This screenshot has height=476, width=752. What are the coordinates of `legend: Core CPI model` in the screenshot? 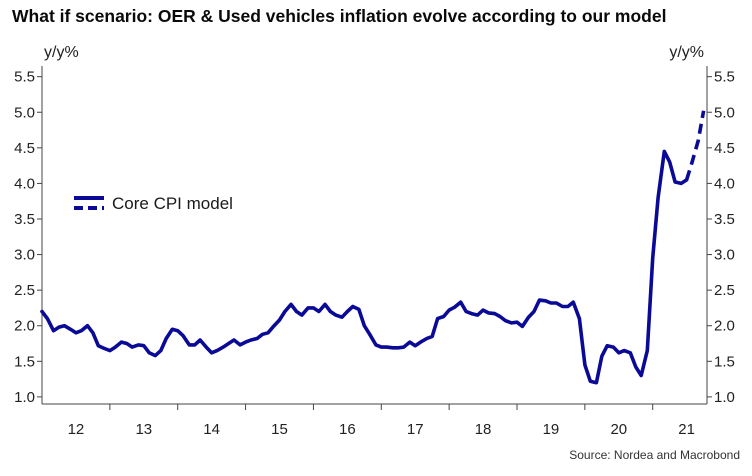 It's located at (153, 203).